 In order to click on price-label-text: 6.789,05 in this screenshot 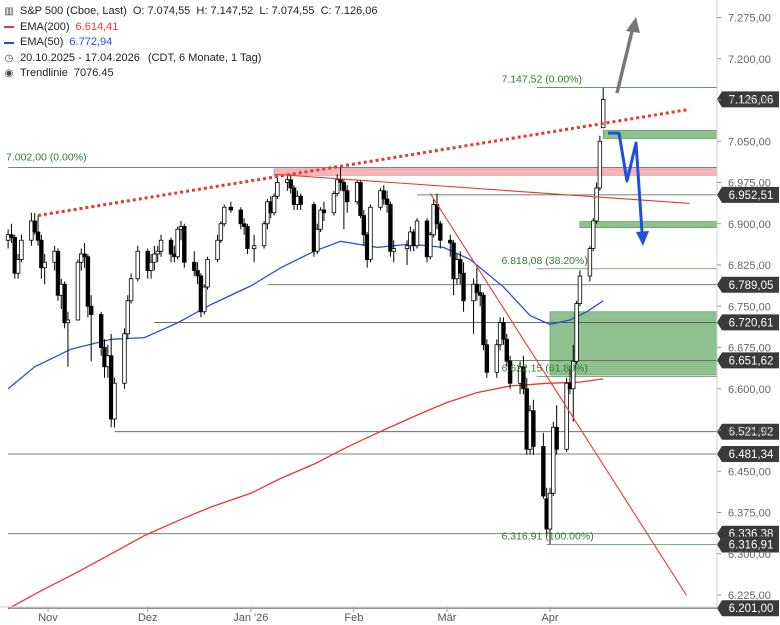, I will do `click(751, 286)`.